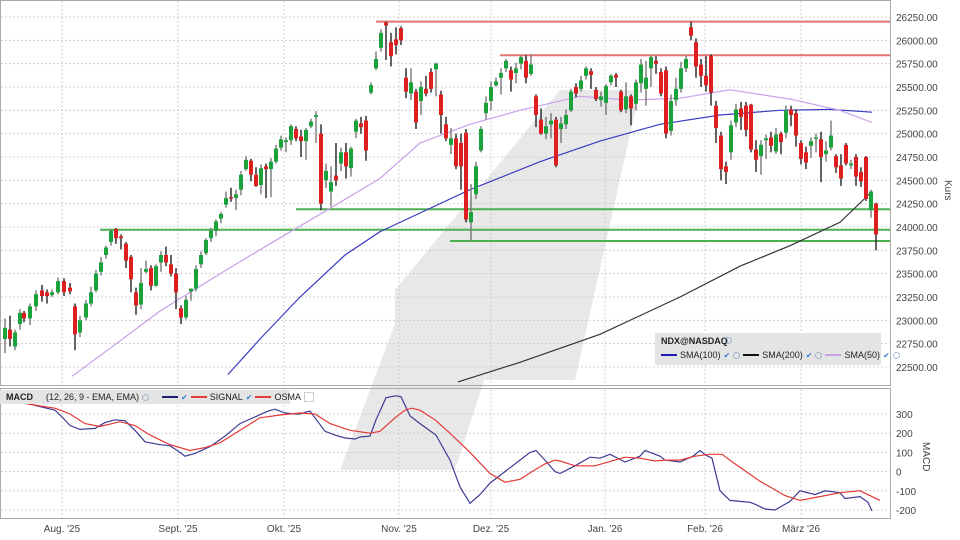 The image size is (960, 540). What do you see at coordinates (705, 529) in the screenshot?
I see `svg-text: Feb. '26` at bounding box center [705, 529].